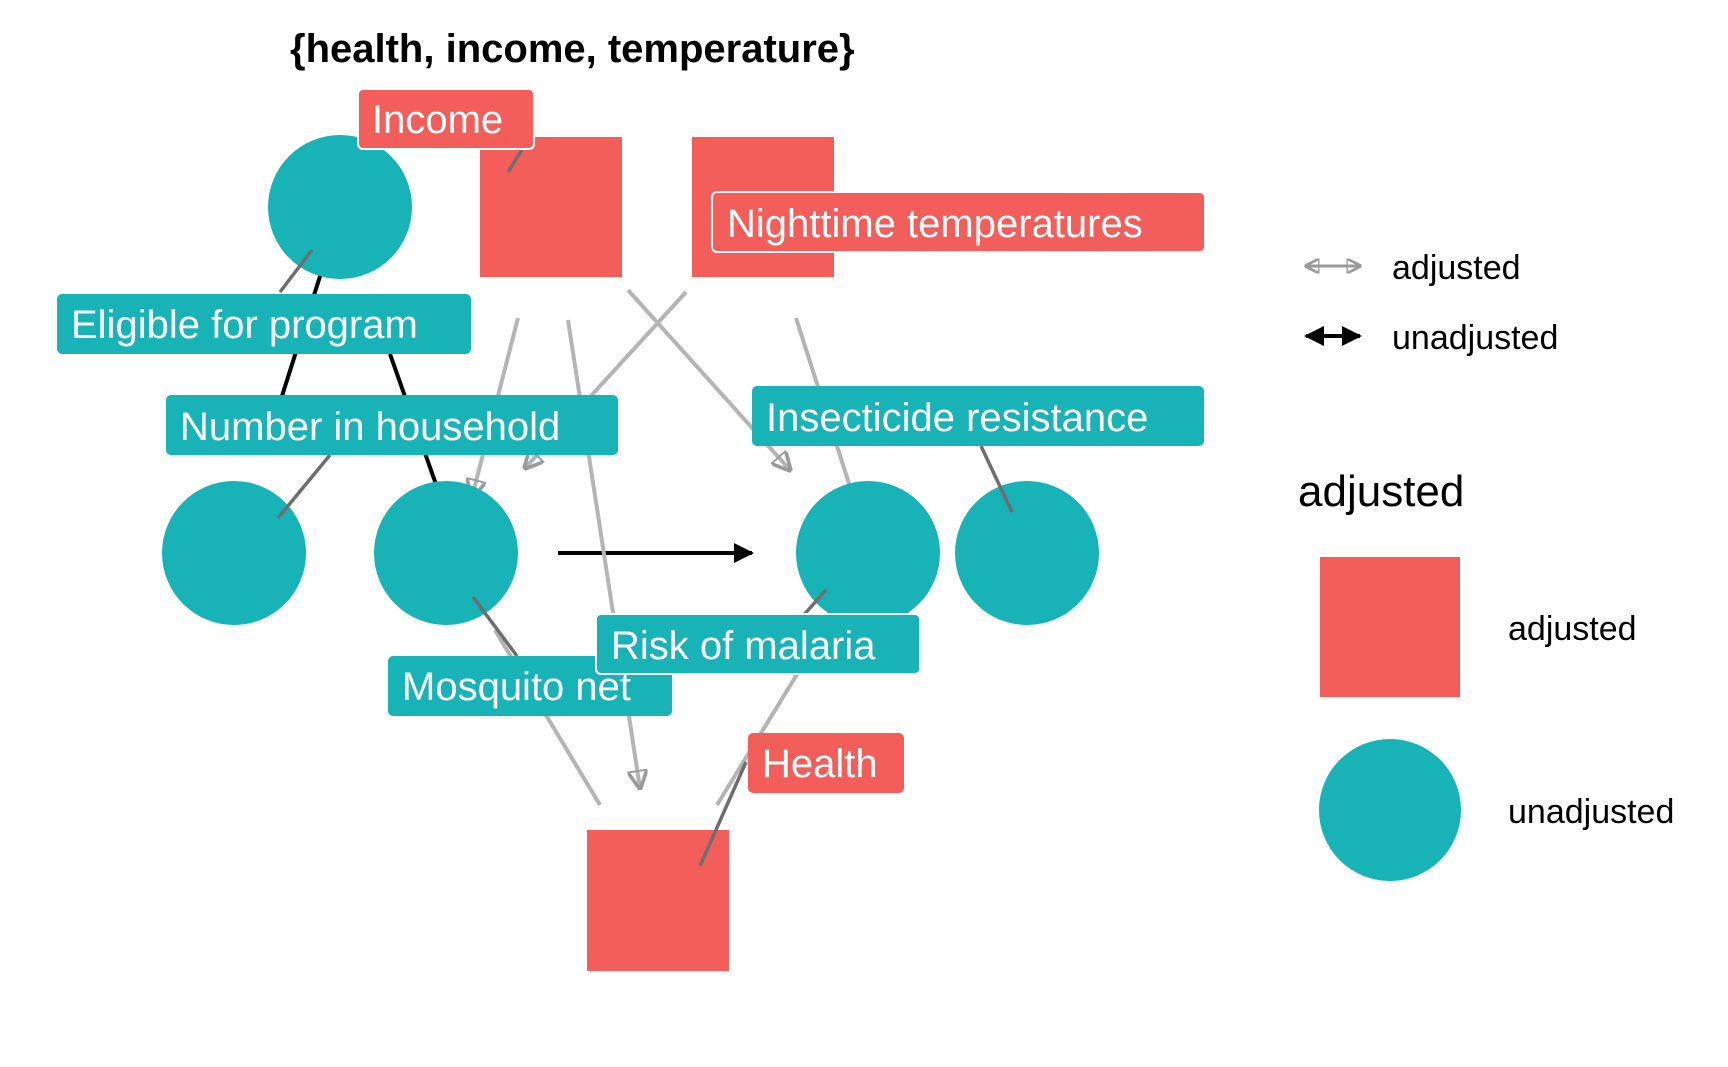  What do you see at coordinates (296, 271) in the screenshot?
I see `leader-eligible` at bounding box center [296, 271].